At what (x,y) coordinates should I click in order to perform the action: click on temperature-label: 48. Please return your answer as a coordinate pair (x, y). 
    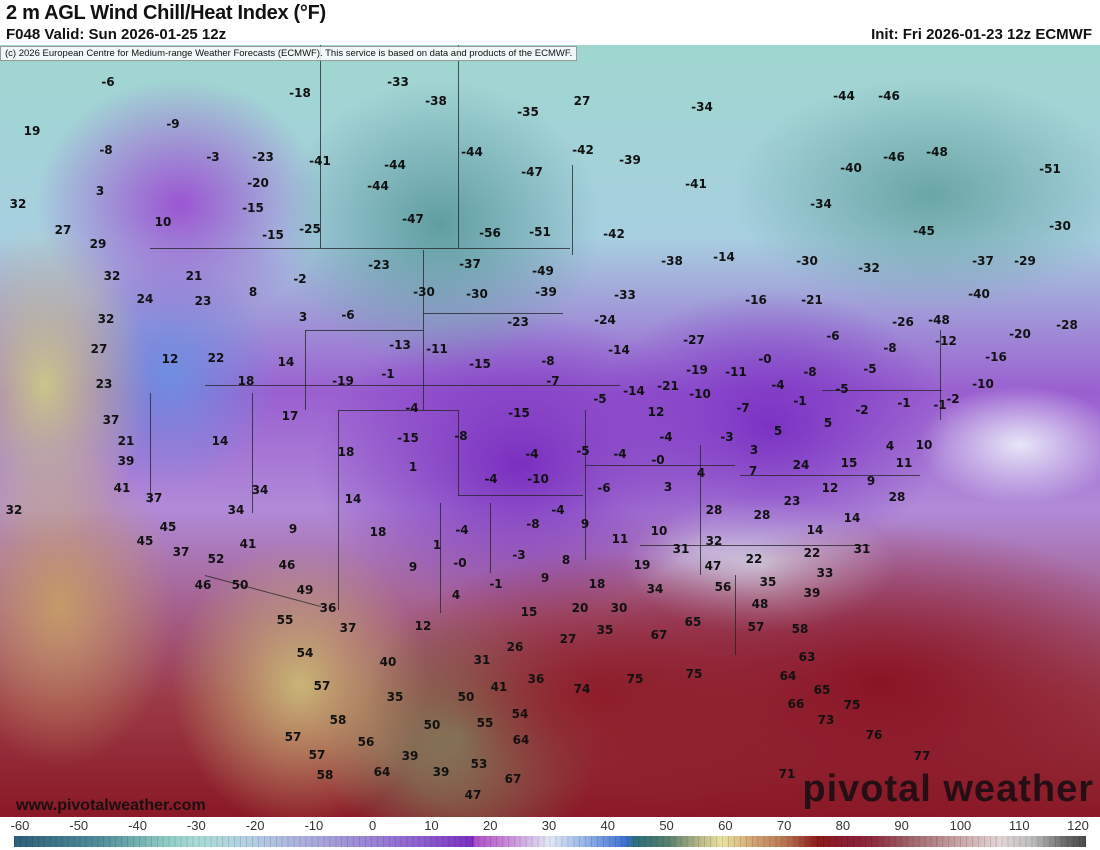
    Looking at the image, I should click on (760, 604).